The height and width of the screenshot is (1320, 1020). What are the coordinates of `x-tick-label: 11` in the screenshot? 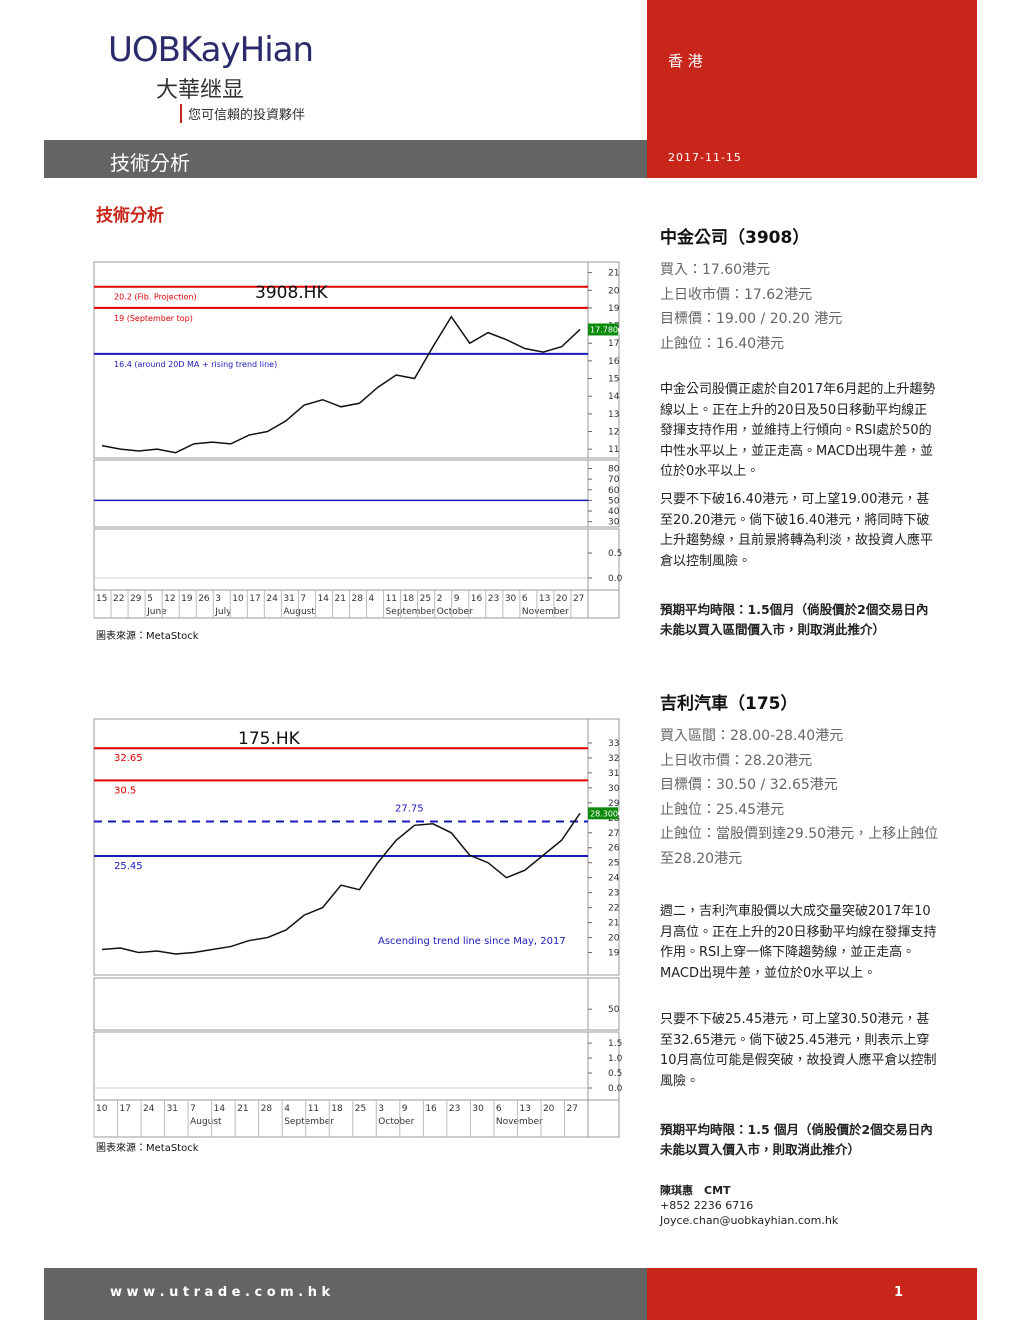 It's located at (391, 599).